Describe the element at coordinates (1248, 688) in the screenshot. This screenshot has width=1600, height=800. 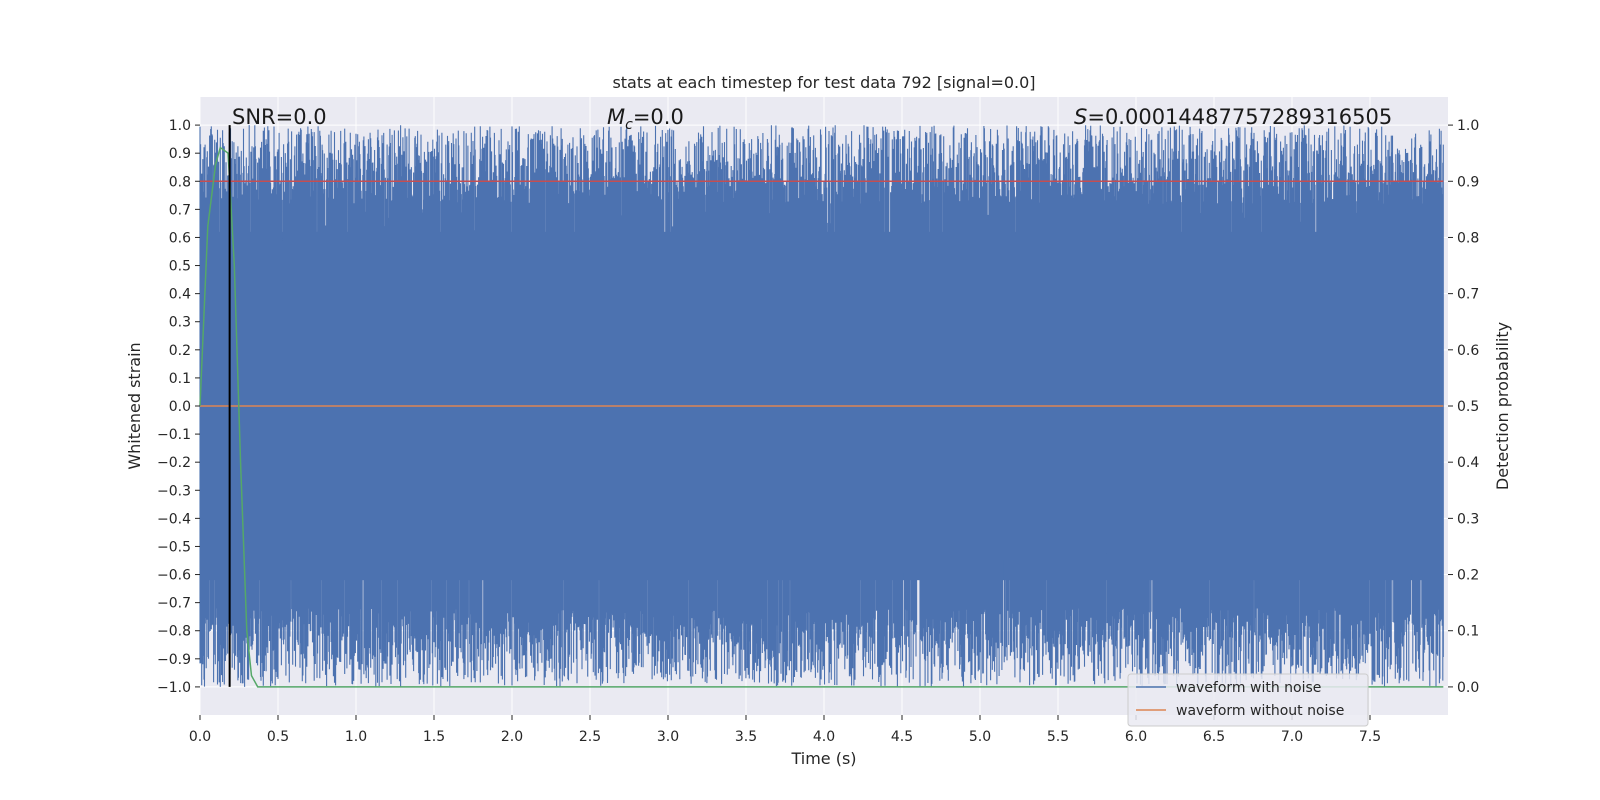
I see `legend-label-noise: waveform with noise` at that location.